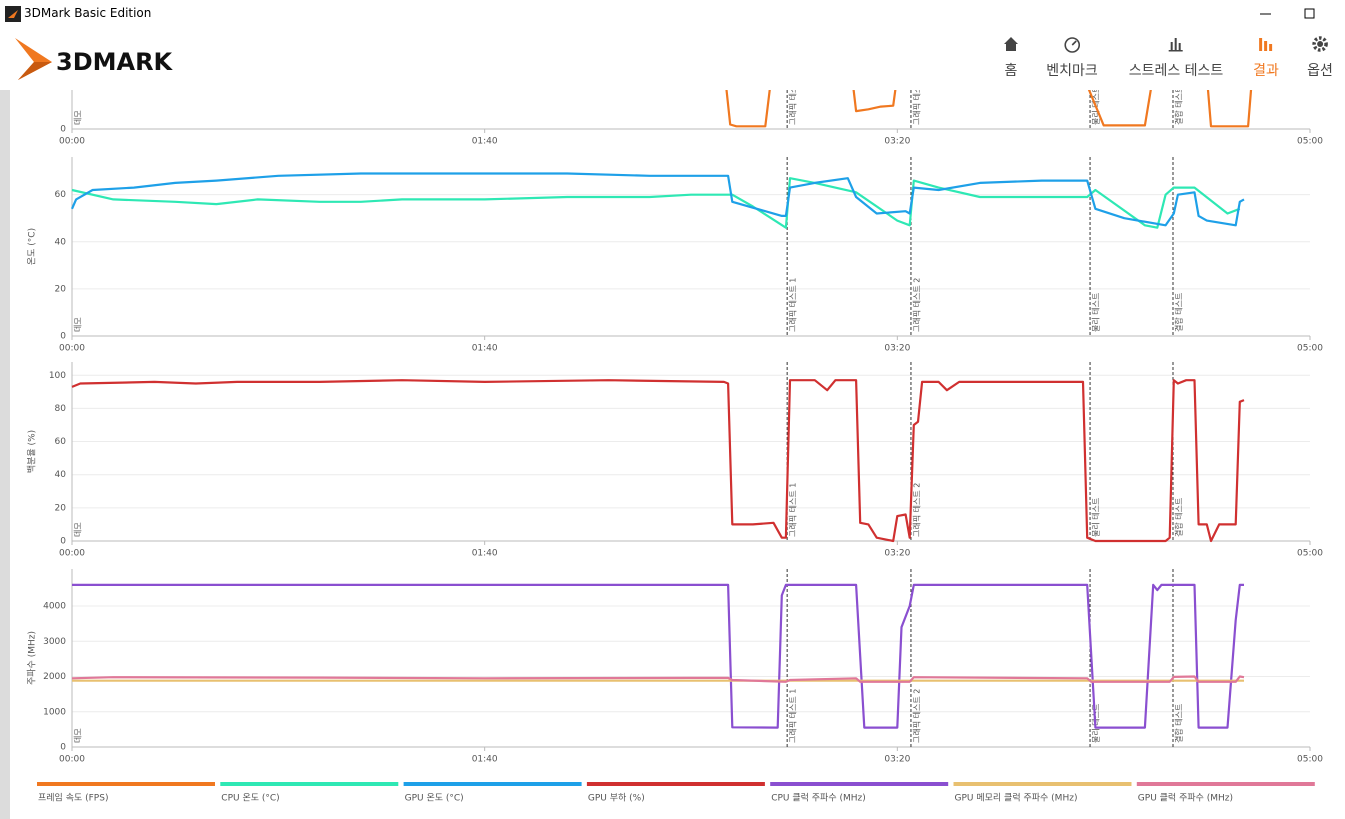  Describe the element at coordinates (1072, 71) in the screenshot. I see `nav-label: 벤치마크` at that location.